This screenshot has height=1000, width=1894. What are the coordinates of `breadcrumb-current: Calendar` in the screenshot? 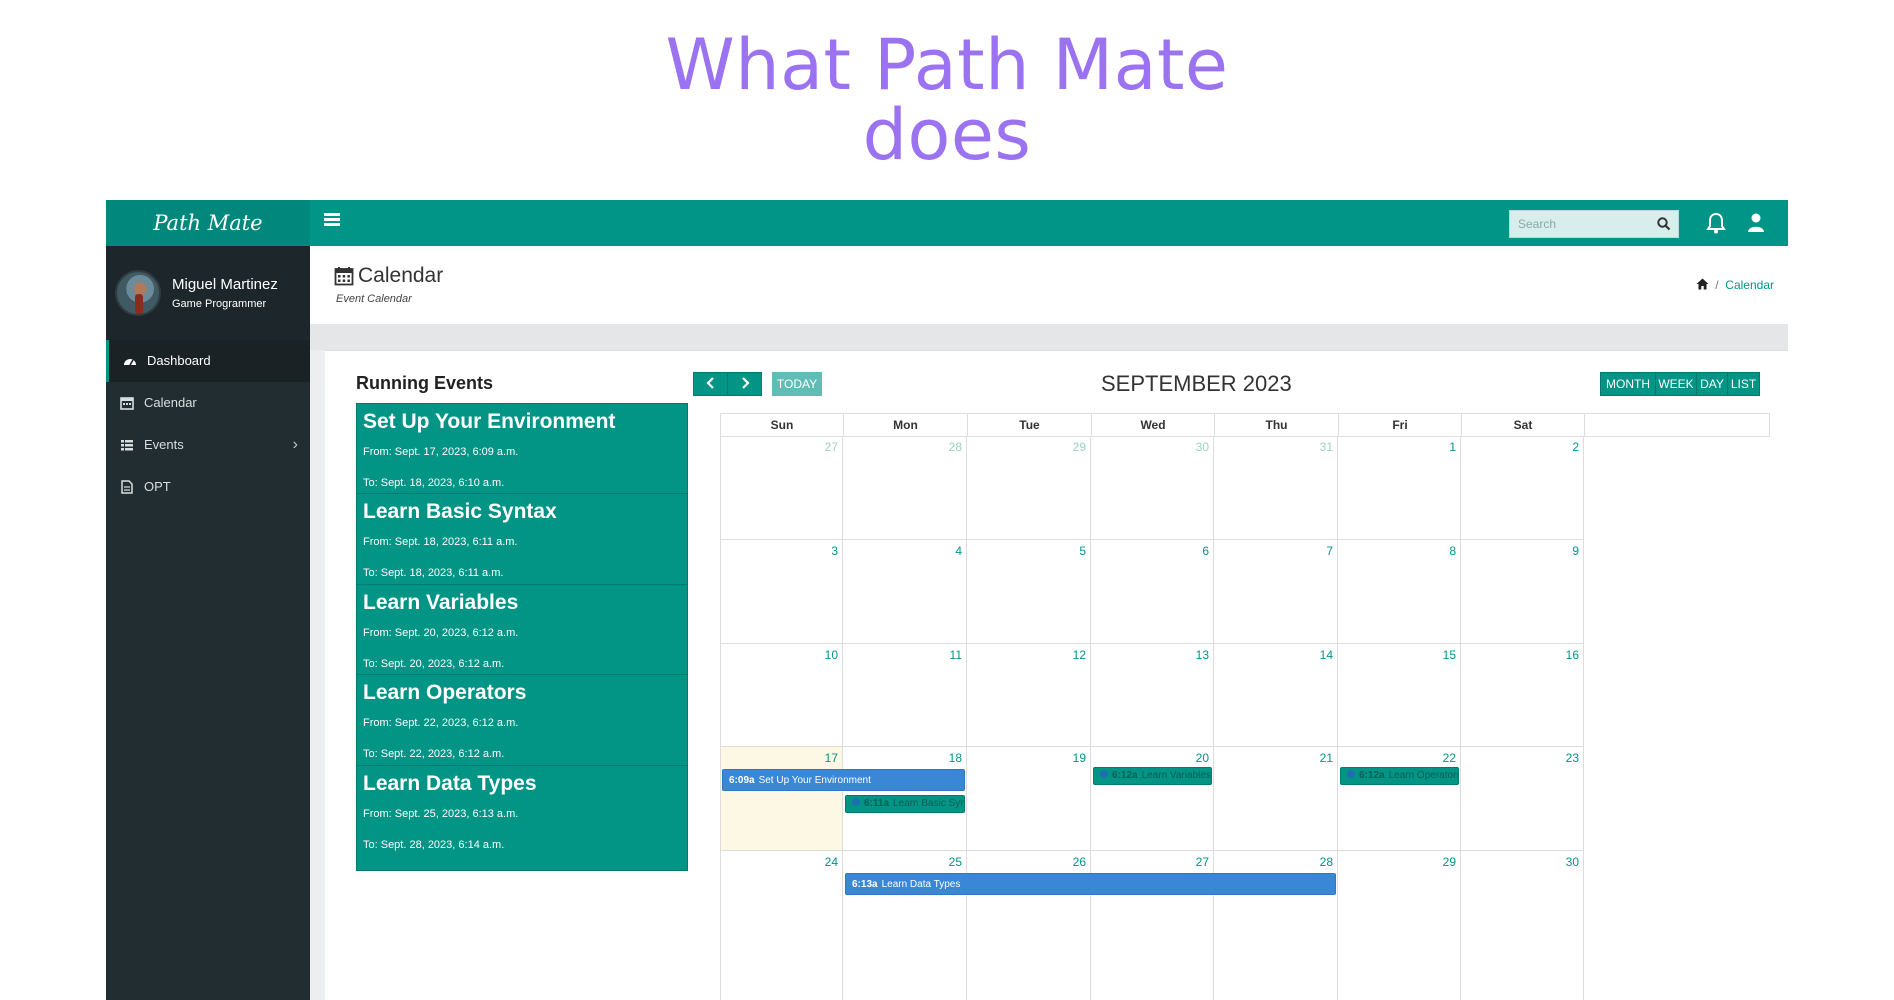 It's located at (1749, 285).